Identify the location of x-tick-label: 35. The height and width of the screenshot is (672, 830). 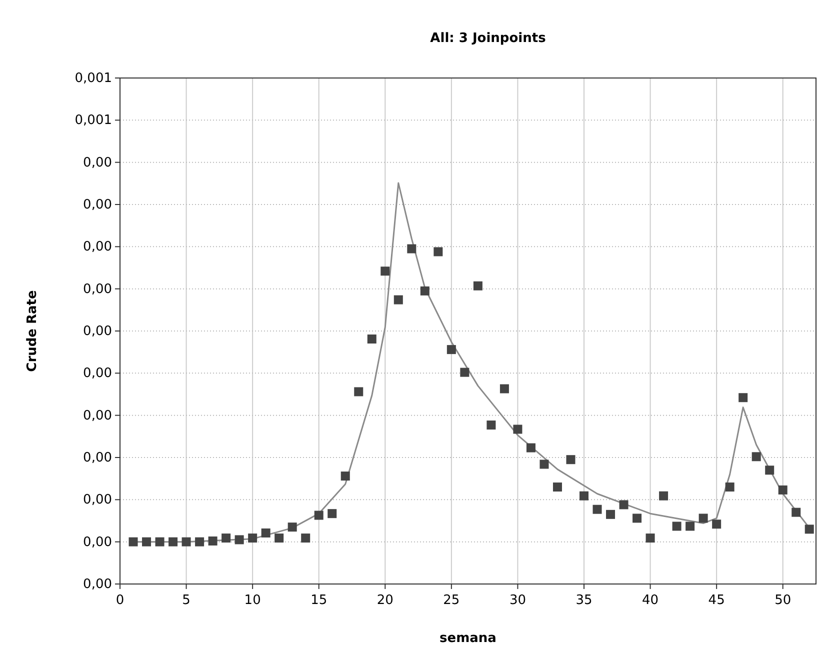
(584, 600).